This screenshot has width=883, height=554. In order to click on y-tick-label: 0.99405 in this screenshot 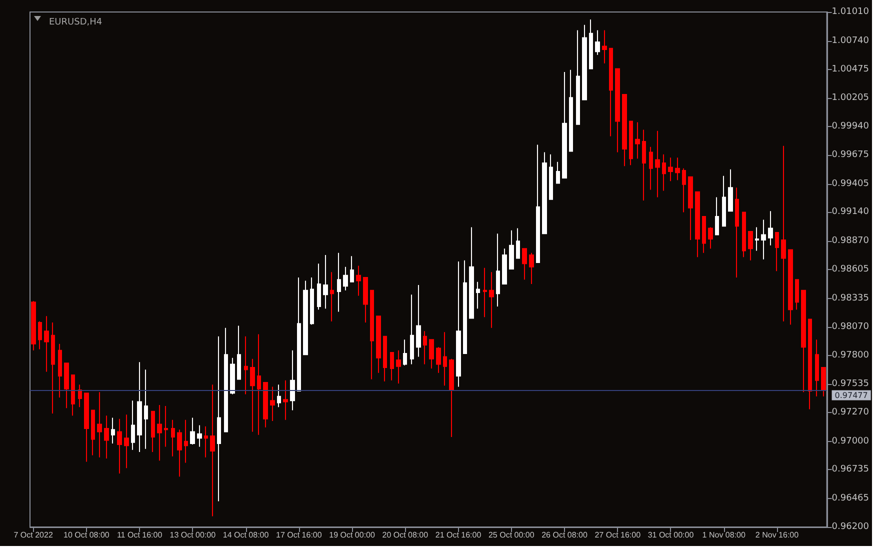, I will do `click(850, 183)`.